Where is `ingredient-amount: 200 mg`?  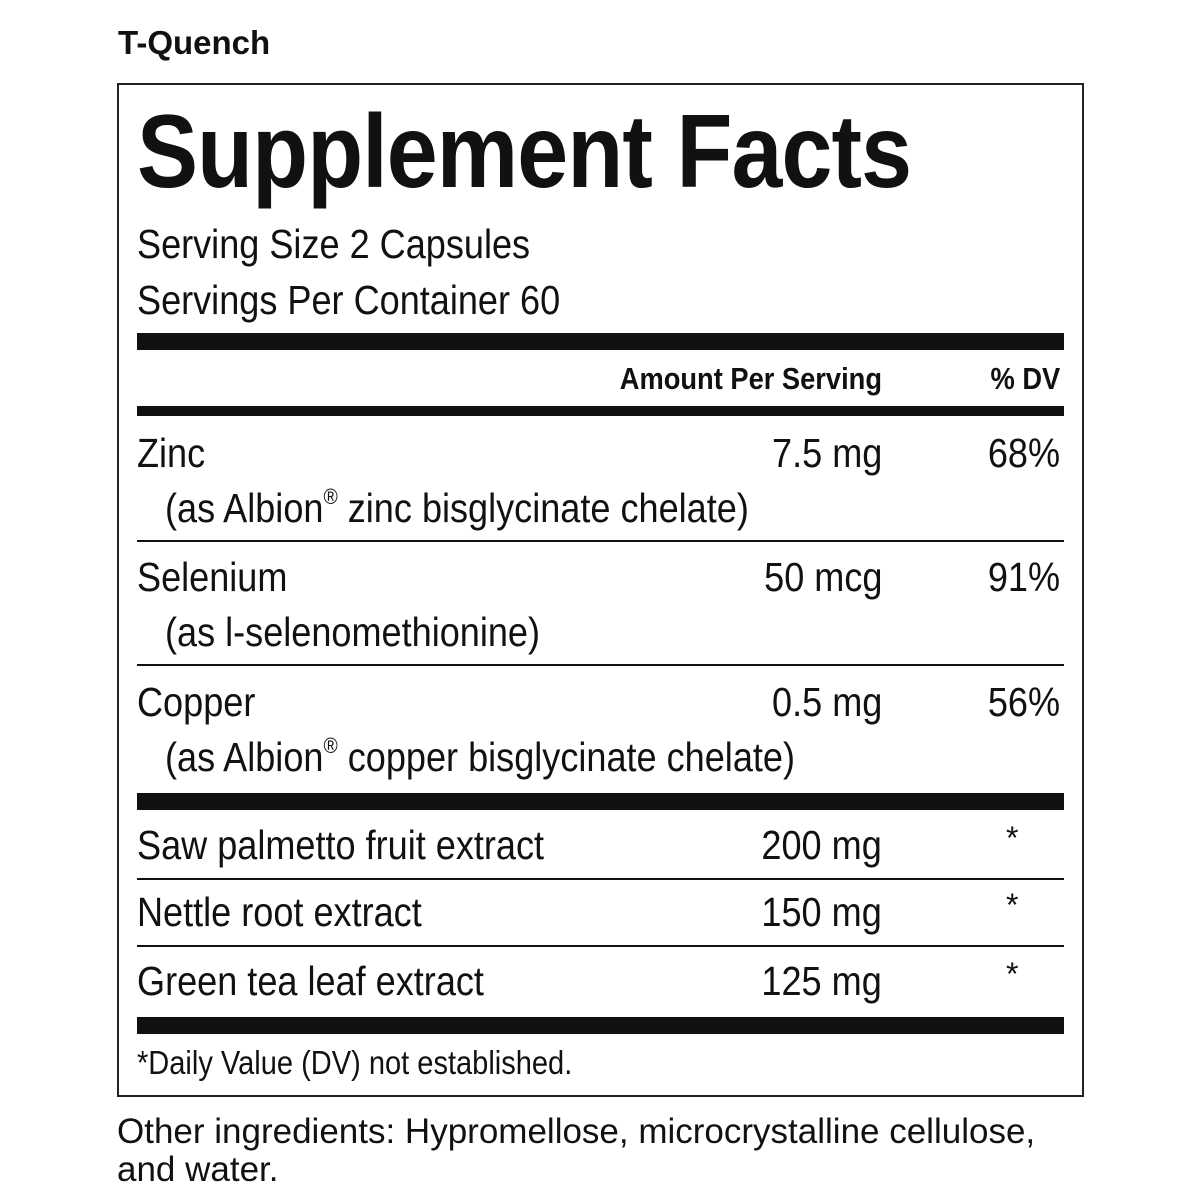
ingredient-amount: 200 mg is located at coordinates (821, 845).